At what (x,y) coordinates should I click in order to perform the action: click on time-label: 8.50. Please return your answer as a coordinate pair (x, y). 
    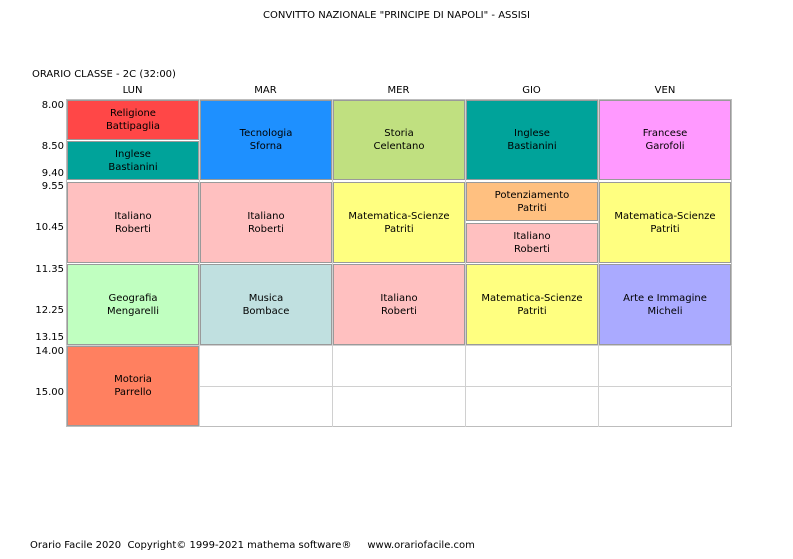
    Looking at the image, I should click on (52, 146).